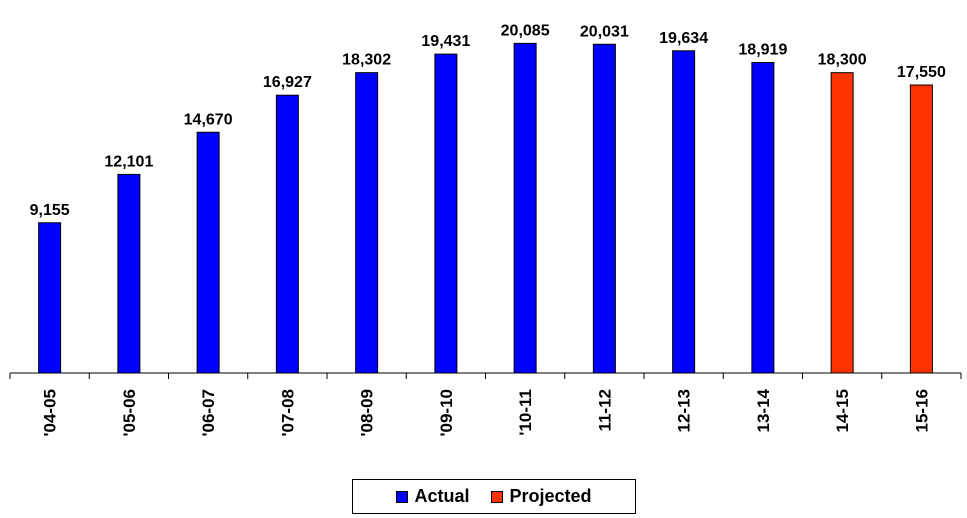 This screenshot has height=518, width=967. Describe the element at coordinates (208, 119) in the screenshot. I see `data-label: 14,670` at that location.